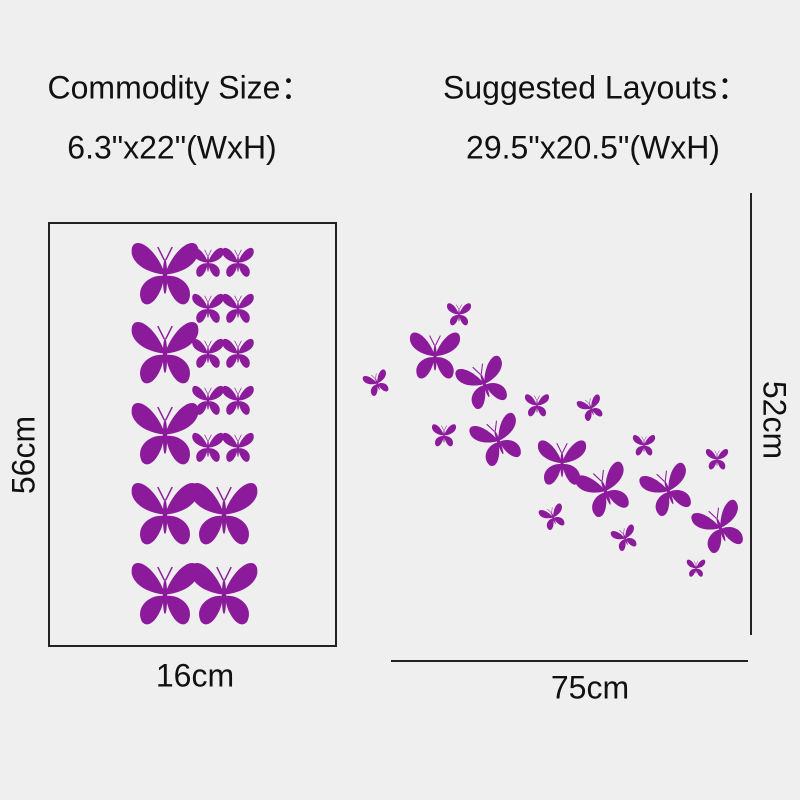 The width and height of the screenshot is (800, 800). I want to click on layout-title: Suggested Layouts：, so click(596, 87).